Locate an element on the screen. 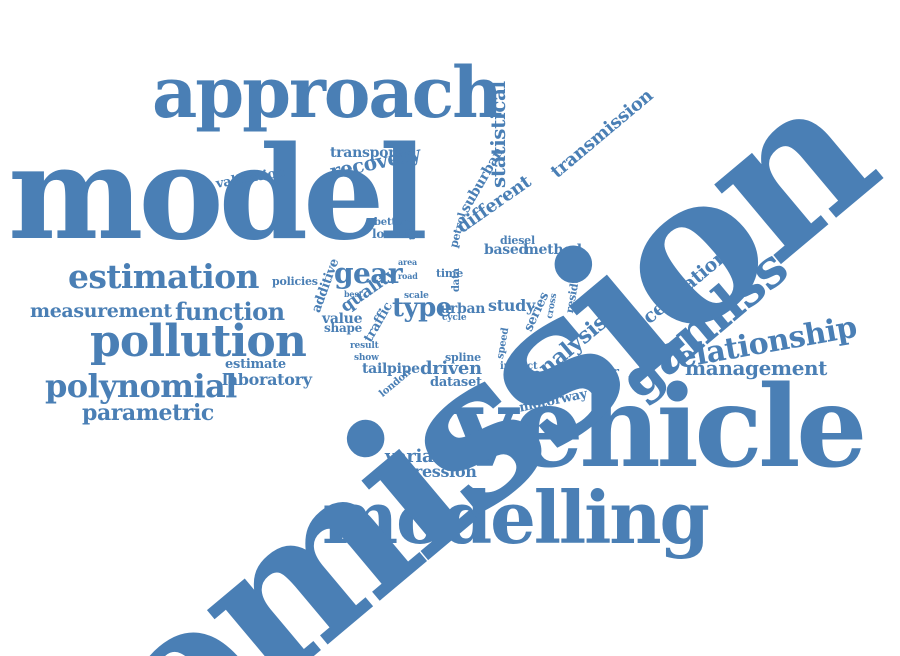 Image resolution: width=900 pixels, height=656 pixels. word-transfer: transfer is located at coordinates (590, 372).